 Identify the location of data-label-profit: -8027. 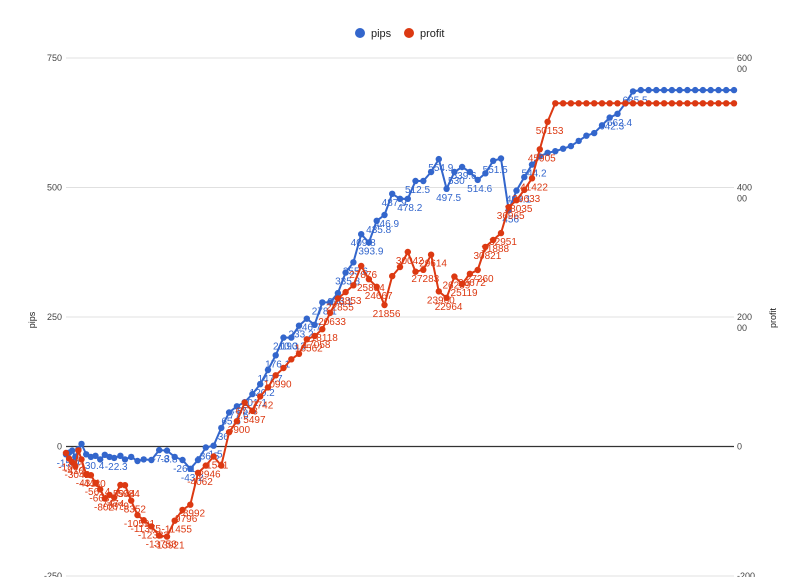
(107, 508).